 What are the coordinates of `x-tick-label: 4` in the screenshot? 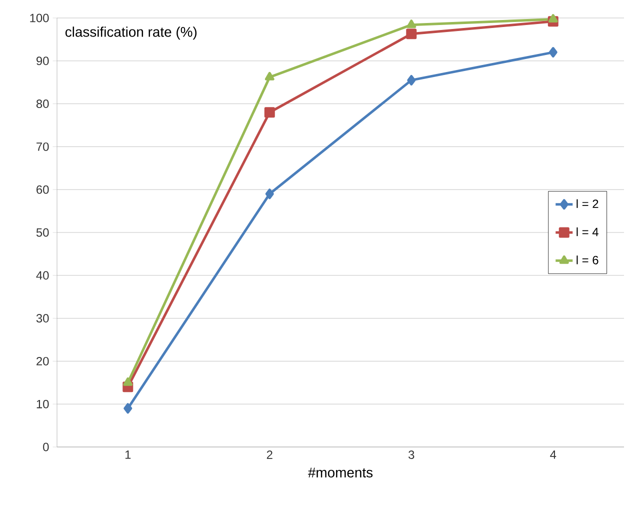 It's located at (553, 454).